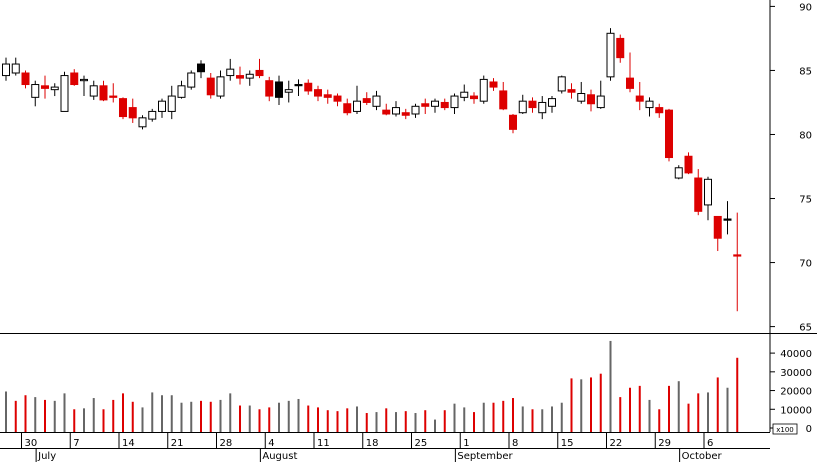 This screenshot has height=466, width=817. I want to click on day-tick-label: 25, so click(421, 443).